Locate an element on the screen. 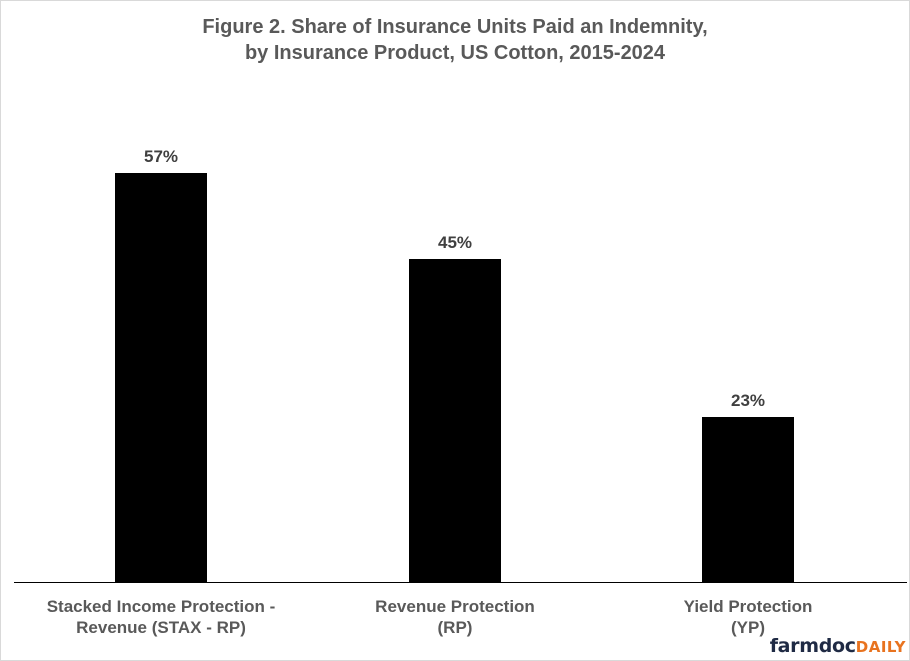 This screenshot has width=910, height=661. x-axis-line is located at coordinates (460, 582).